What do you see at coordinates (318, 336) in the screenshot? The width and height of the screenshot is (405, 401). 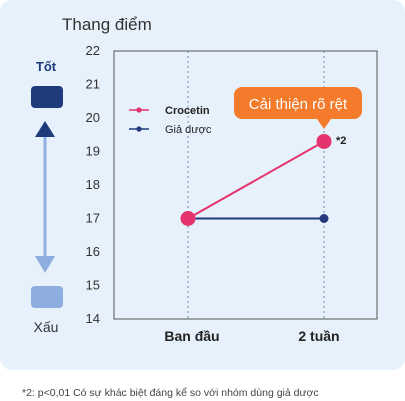 I see `x-tick-label-2-tuan: 2 tuần` at bounding box center [318, 336].